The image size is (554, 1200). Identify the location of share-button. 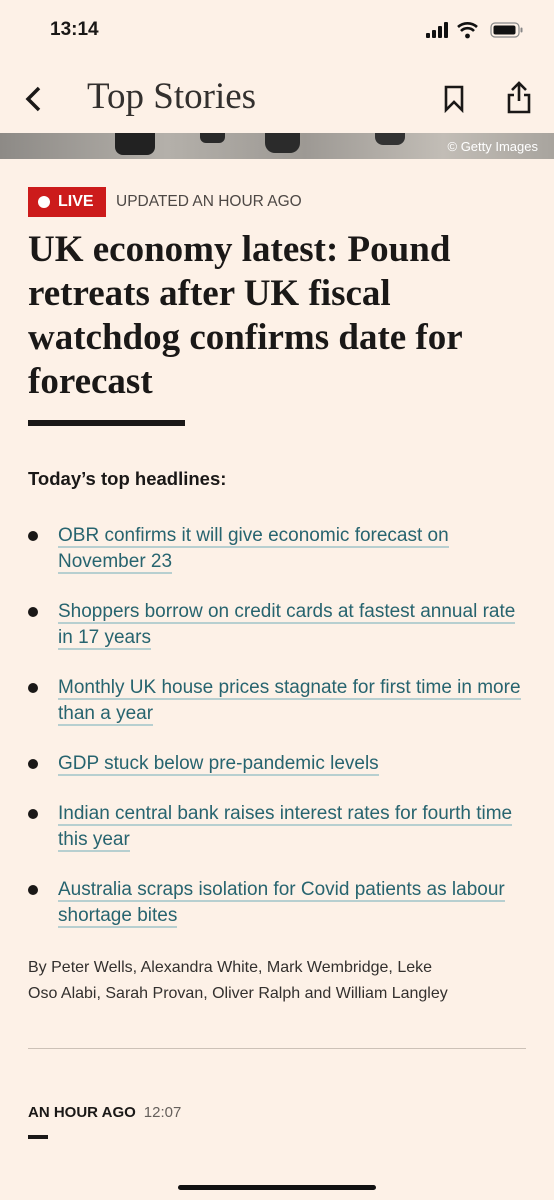
(519, 97).